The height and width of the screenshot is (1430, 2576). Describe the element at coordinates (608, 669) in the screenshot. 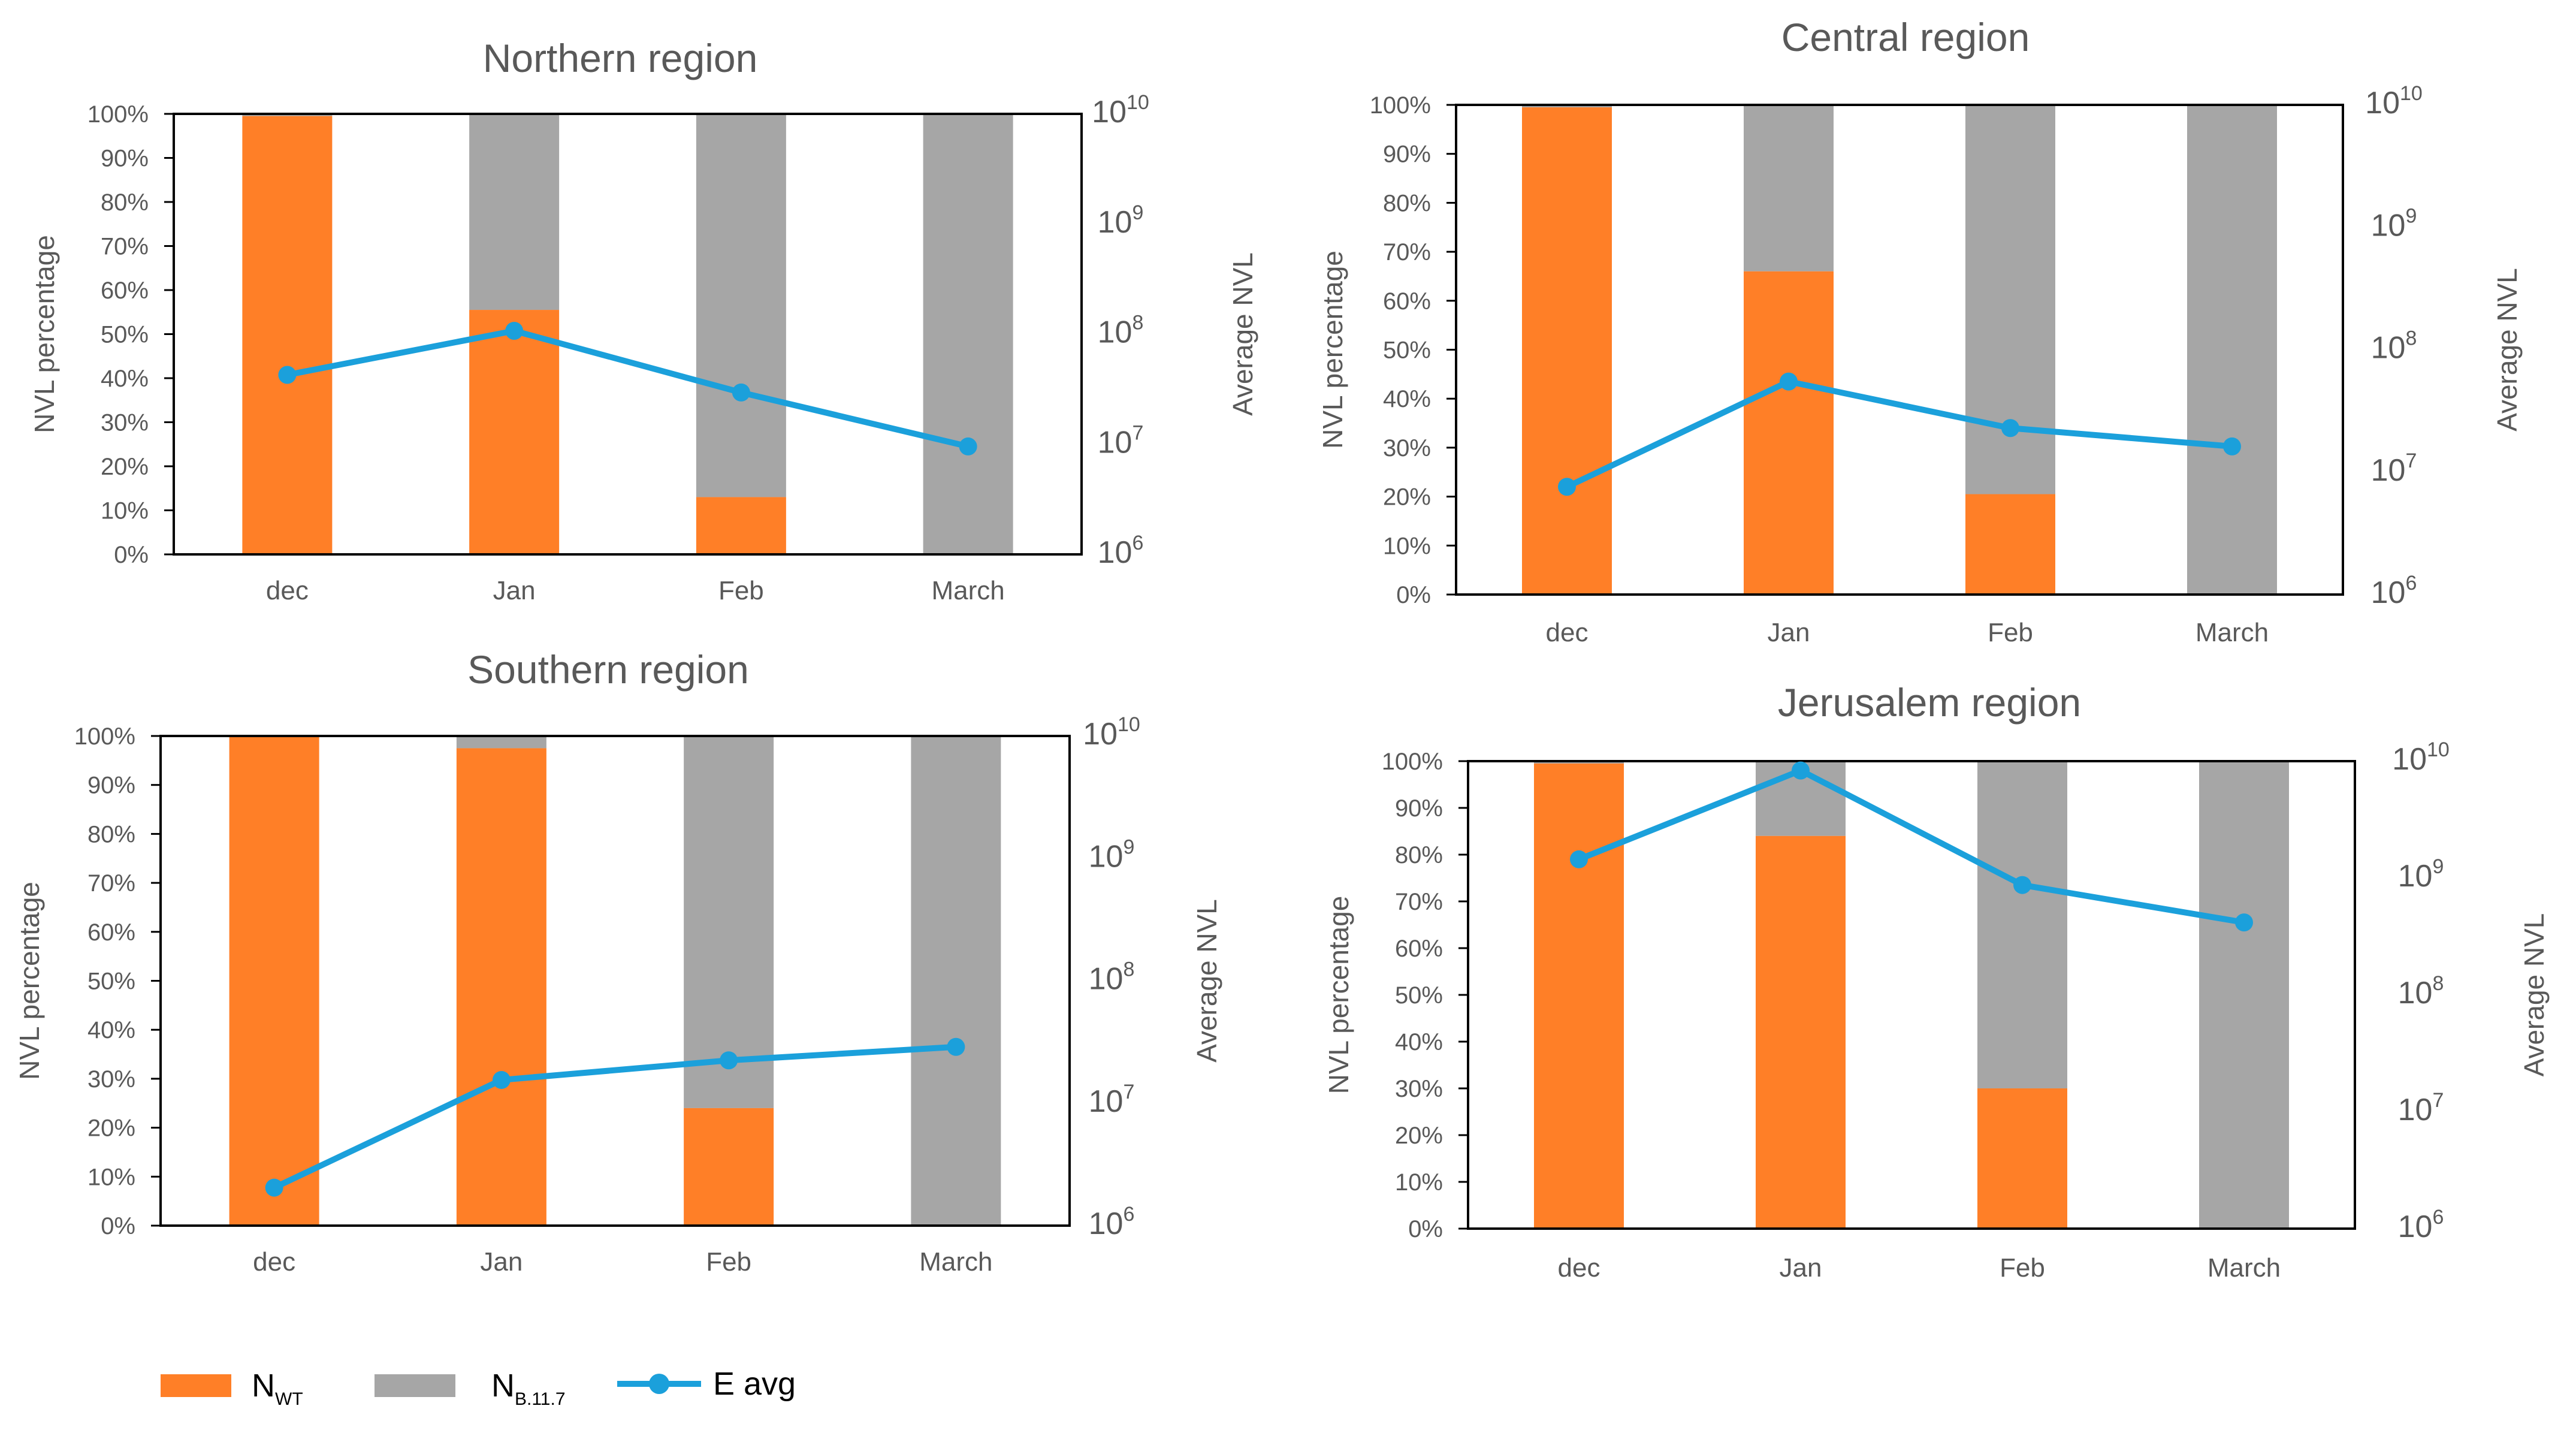

I see `chart-title: Southern region` at that location.